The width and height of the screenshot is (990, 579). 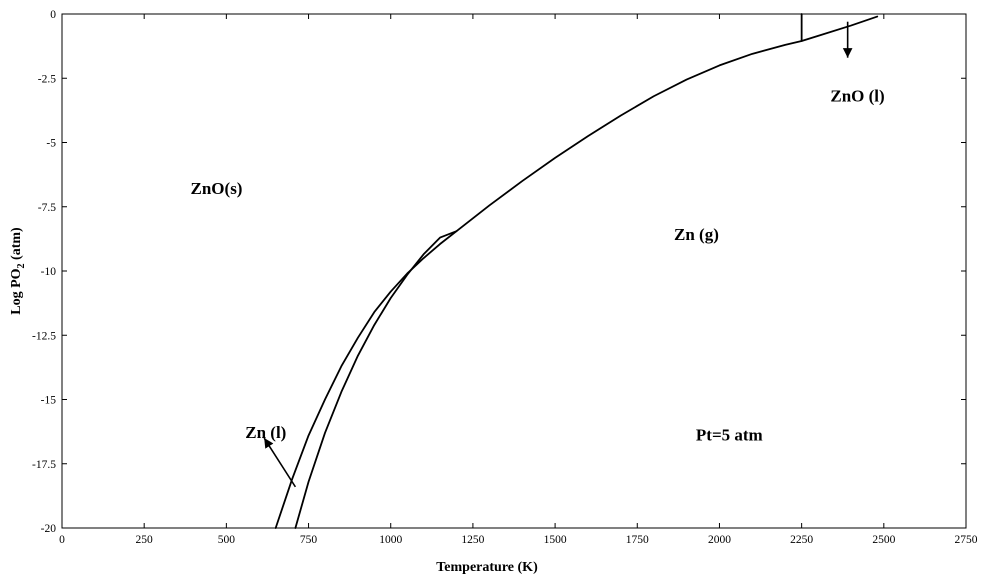 I want to click on x-tick-label: 750, so click(x=309, y=540).